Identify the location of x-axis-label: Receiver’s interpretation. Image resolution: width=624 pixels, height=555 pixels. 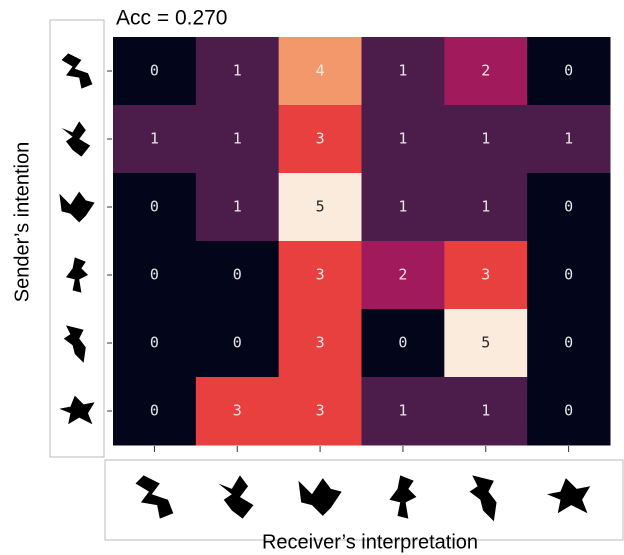
(370, 542).